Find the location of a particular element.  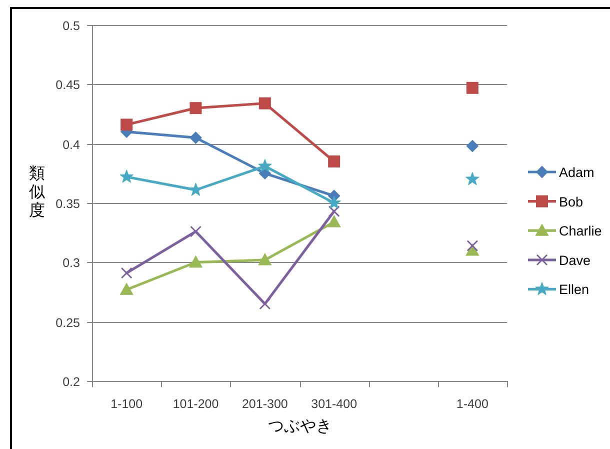

legend-label: Adam is located at coordinates (576, 172).